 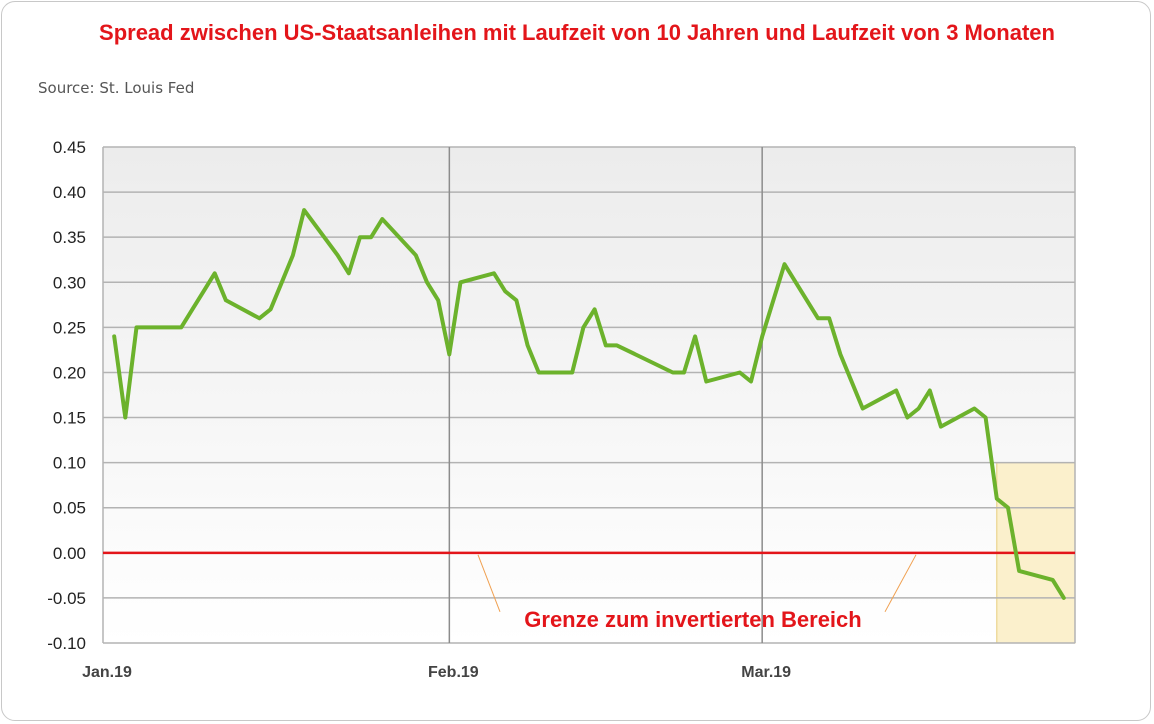 I want to click on y-tick-label: 0.25, so click(x=69, y=327).